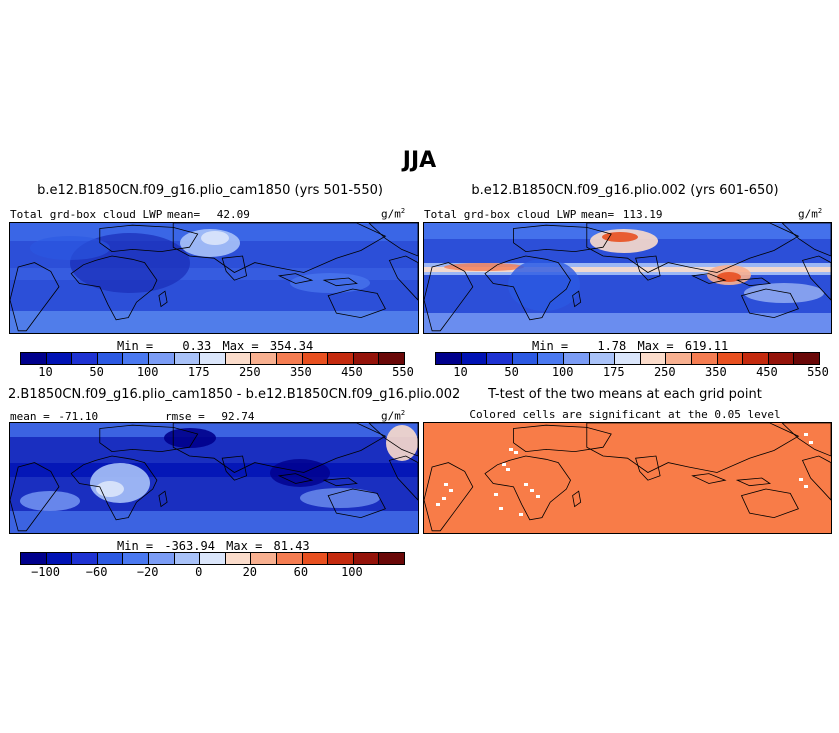 The image size is (839, 733). What do you see at coordinates (185, 416) in the screenshot?
I see `panel3-rmse-label: rmse =` at bounding box center [185, 416].